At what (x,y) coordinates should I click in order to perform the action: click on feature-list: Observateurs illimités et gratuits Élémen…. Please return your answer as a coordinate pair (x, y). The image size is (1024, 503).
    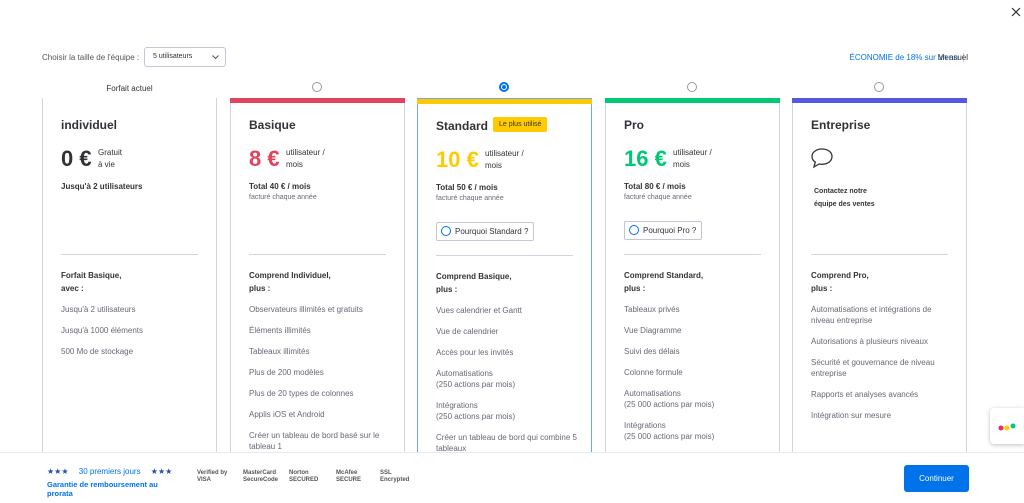
    Looking at the image, I should click on (319, 378).